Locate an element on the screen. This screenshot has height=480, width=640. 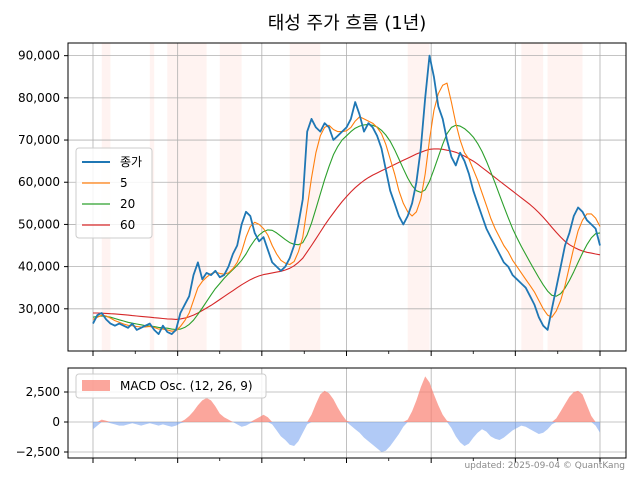
macd-area is located at coordinates (346, 414).